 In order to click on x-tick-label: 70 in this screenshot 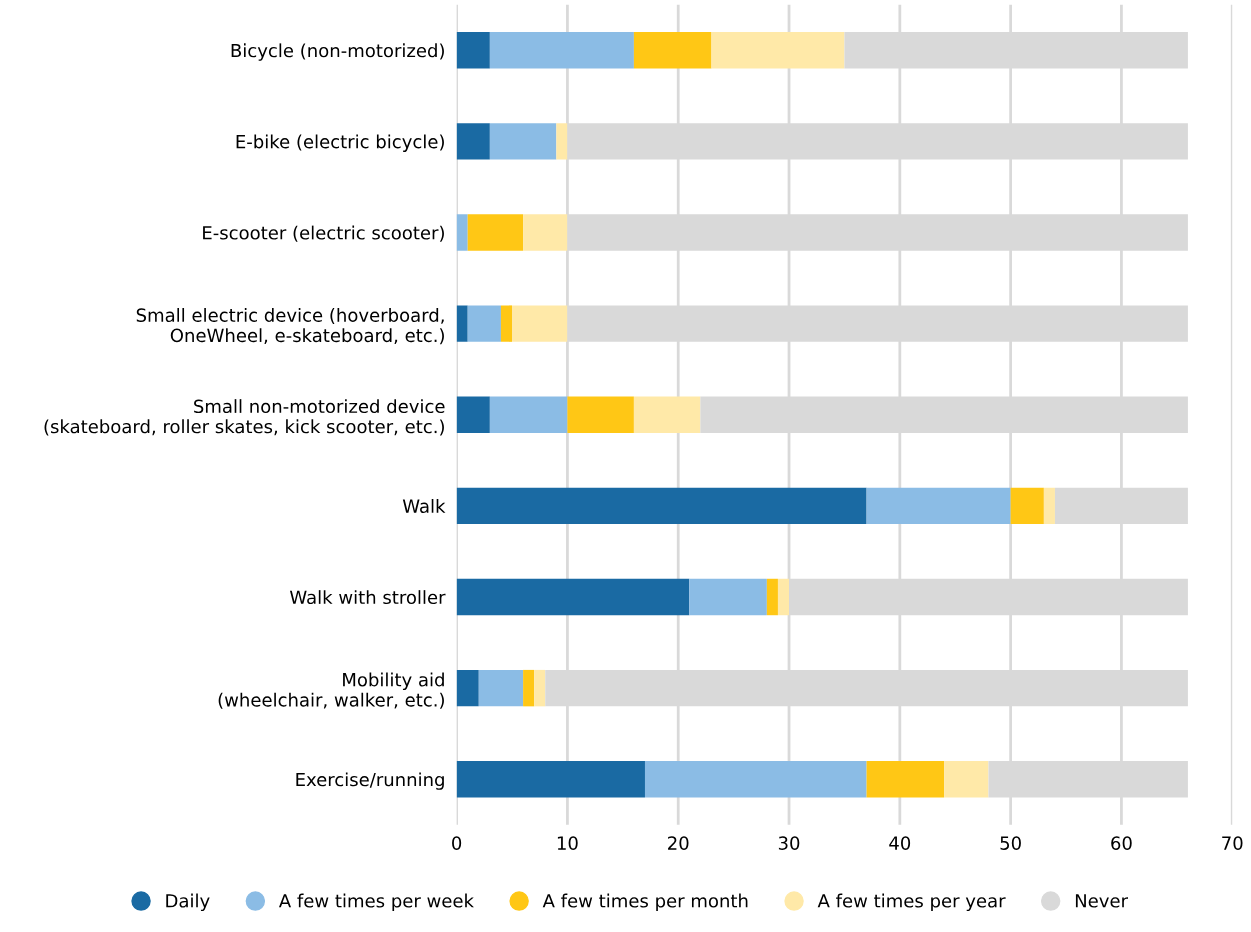, I will do `click(1232, 843)`.